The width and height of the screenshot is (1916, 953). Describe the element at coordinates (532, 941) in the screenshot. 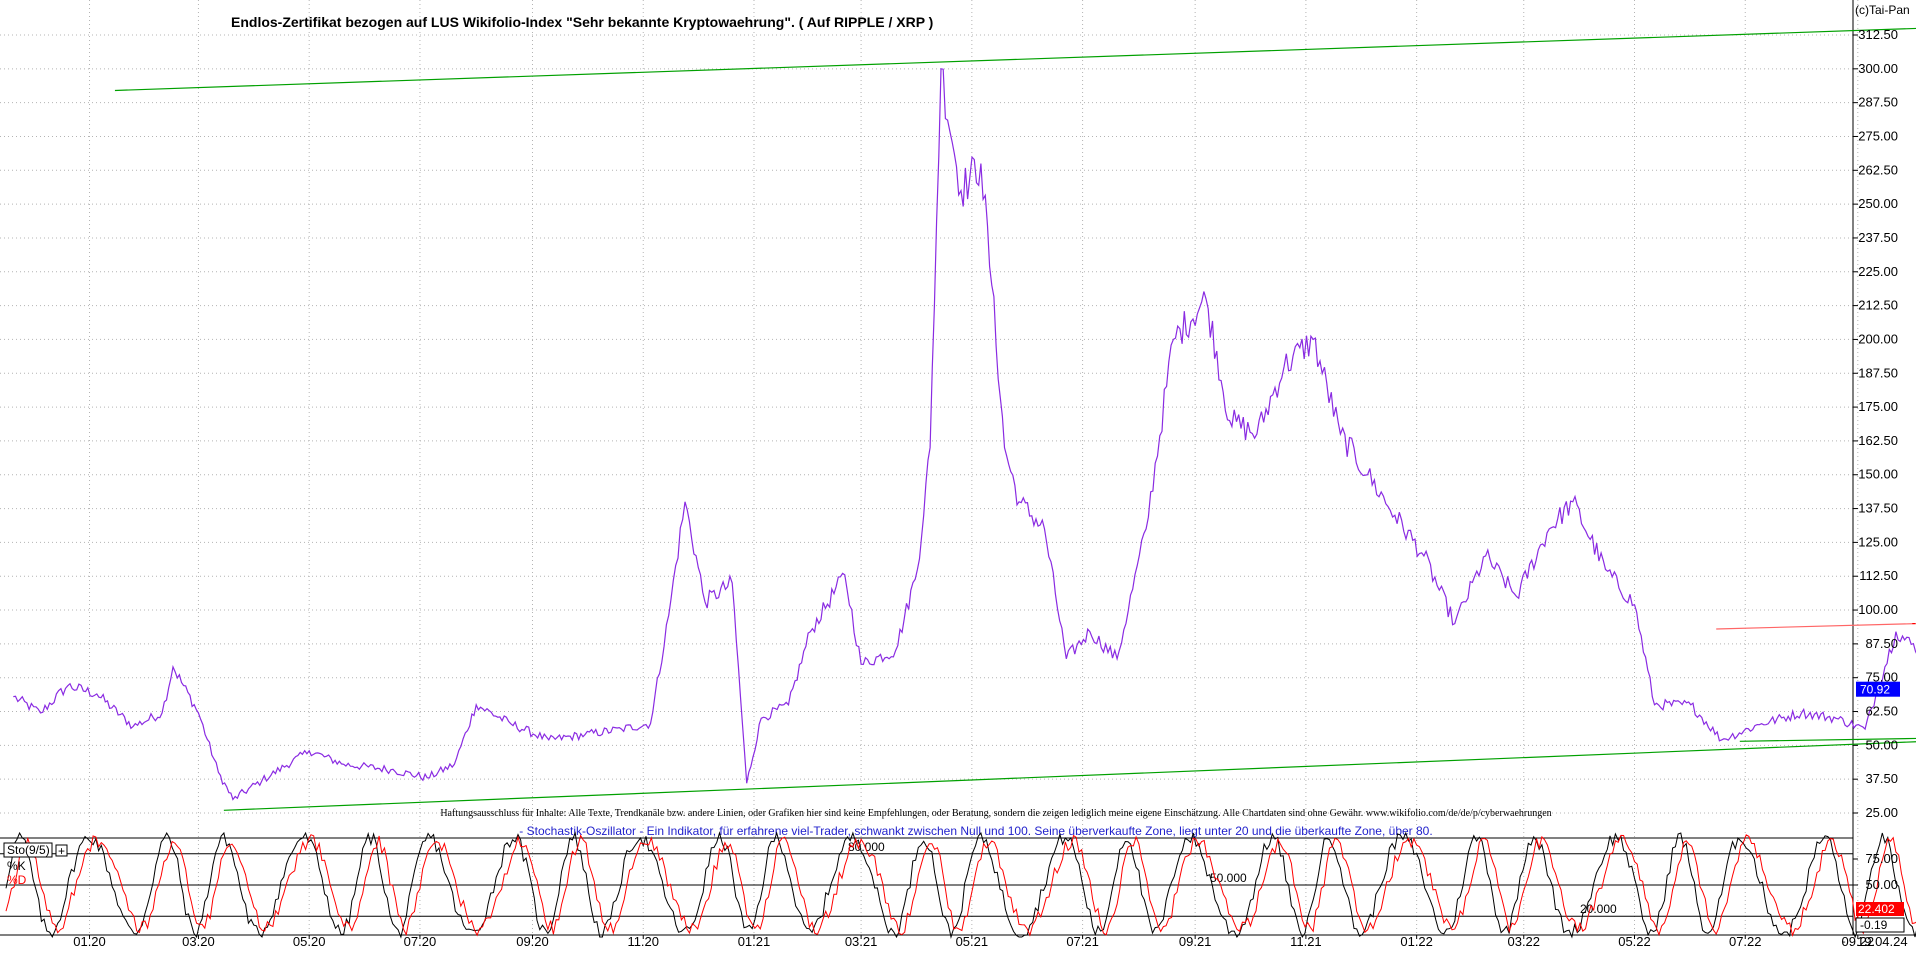

I see `date-tick-label: 09.20` at that location.